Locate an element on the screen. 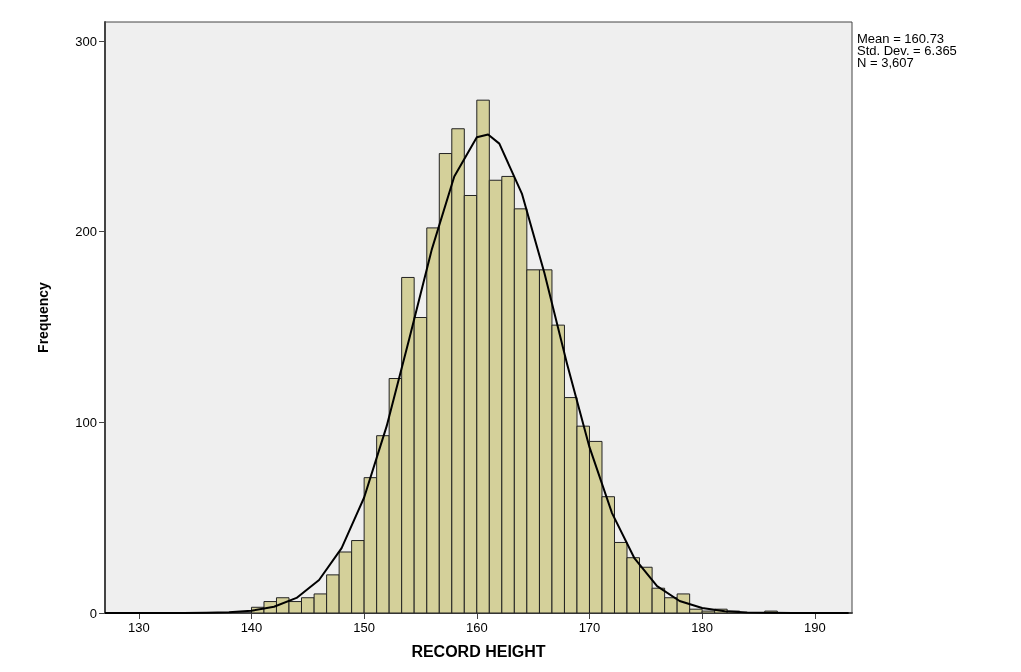  x-tick-label: 170 is located at coordinates (589, 627).